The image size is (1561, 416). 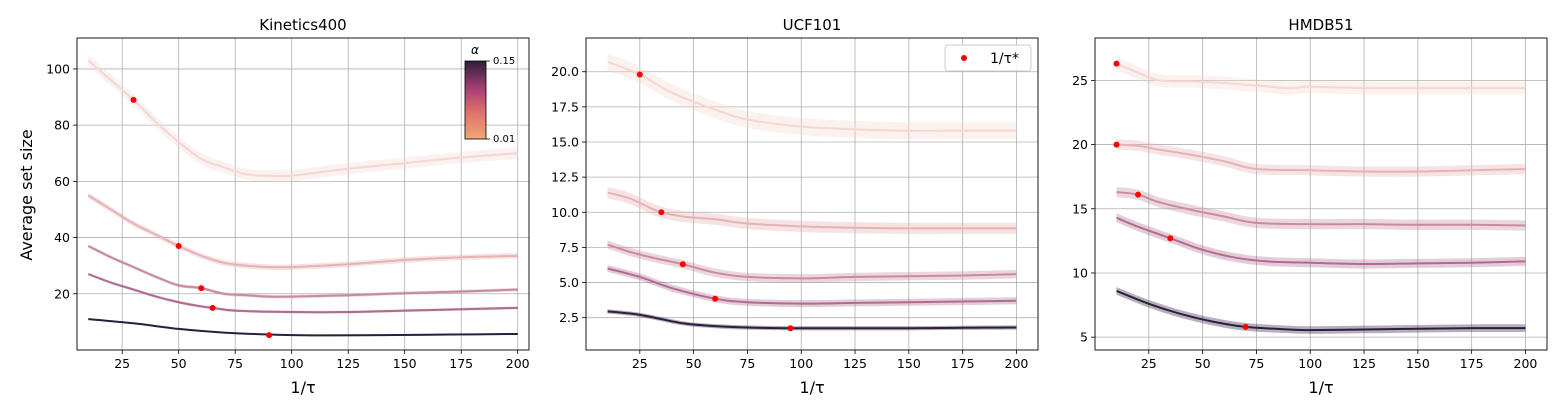 I want to click on y-tick-label: 40, so click(x=62, y=237).